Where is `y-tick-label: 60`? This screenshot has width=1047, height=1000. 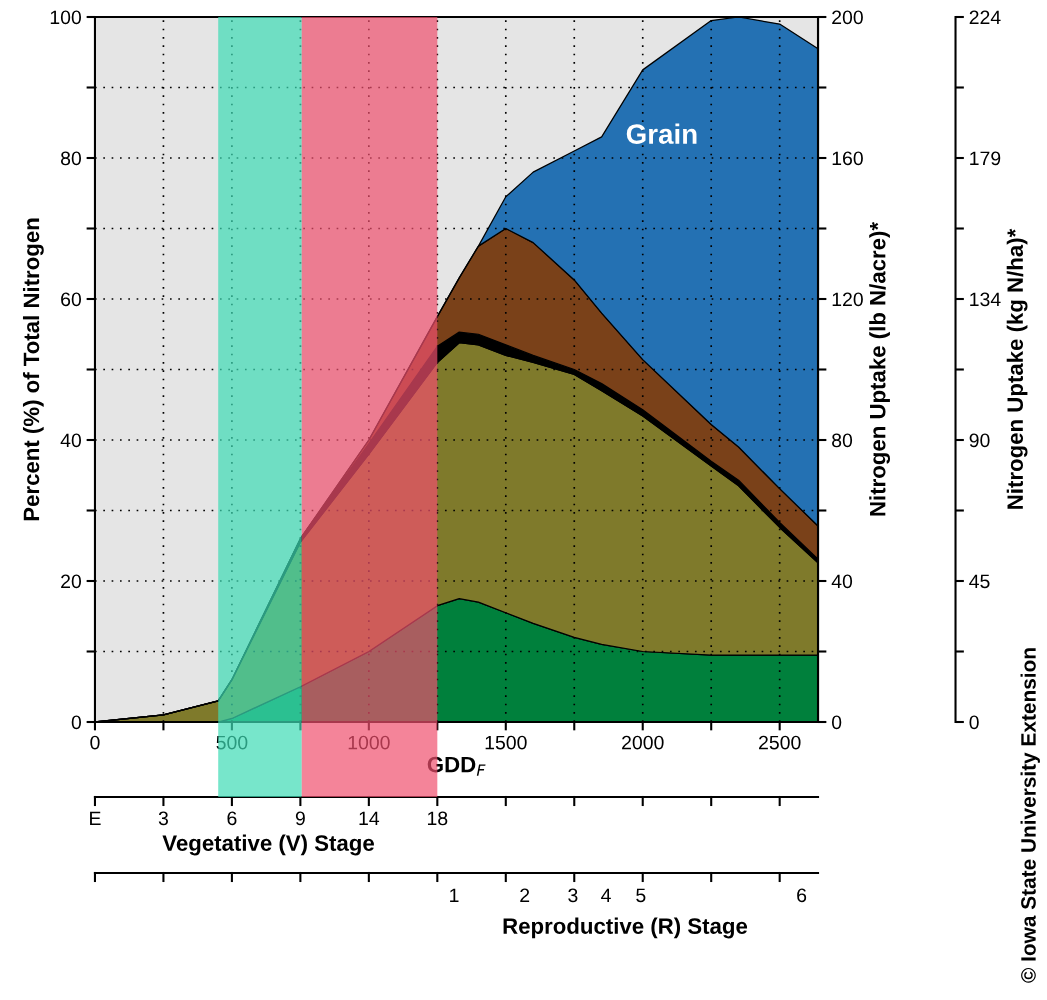 y-tick-label: 60 is located at coordinates (71, 299).